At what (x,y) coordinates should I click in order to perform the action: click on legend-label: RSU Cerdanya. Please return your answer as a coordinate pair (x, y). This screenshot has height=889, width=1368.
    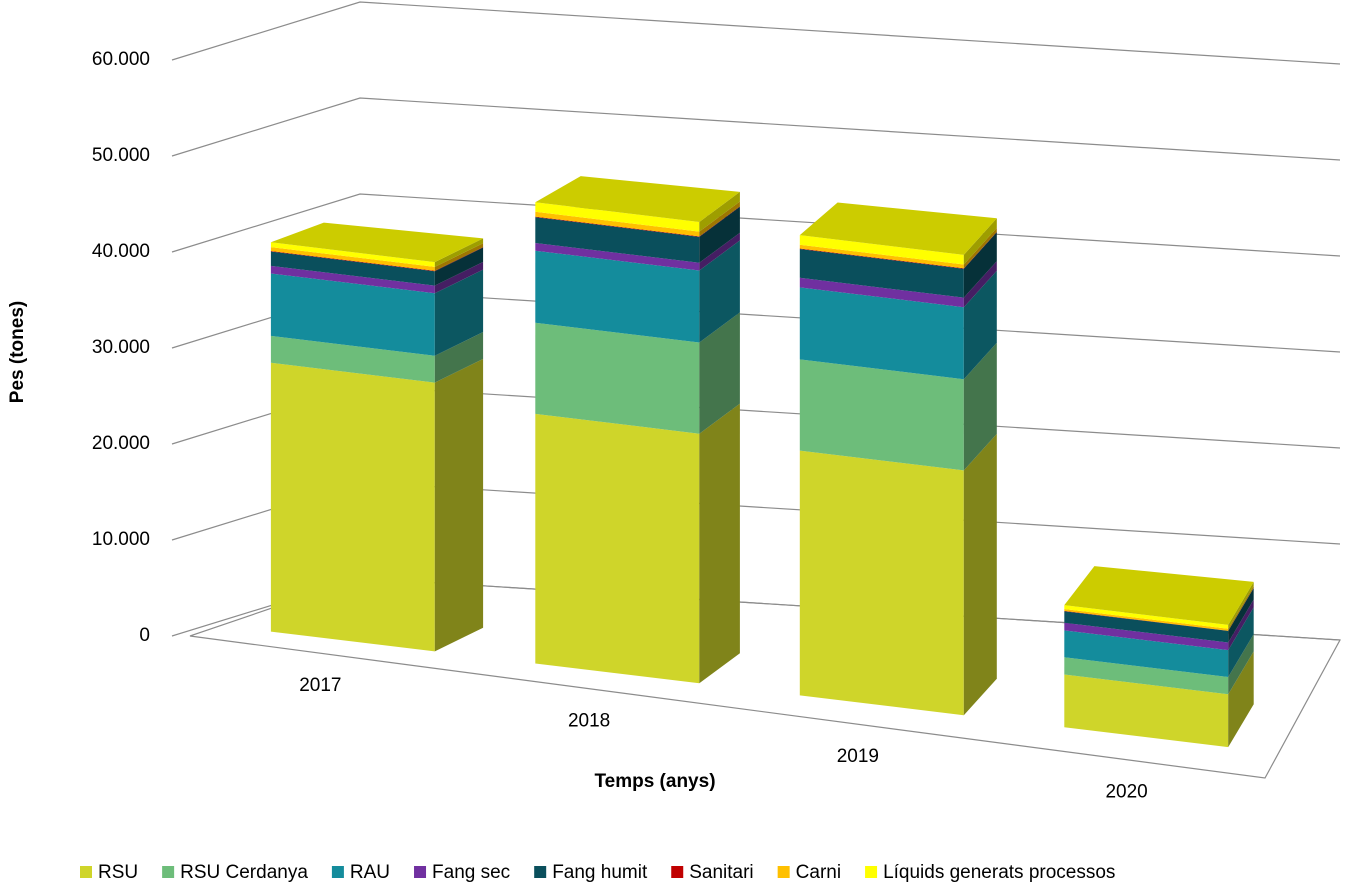
    Looking at the image, I should click on (244, 872).